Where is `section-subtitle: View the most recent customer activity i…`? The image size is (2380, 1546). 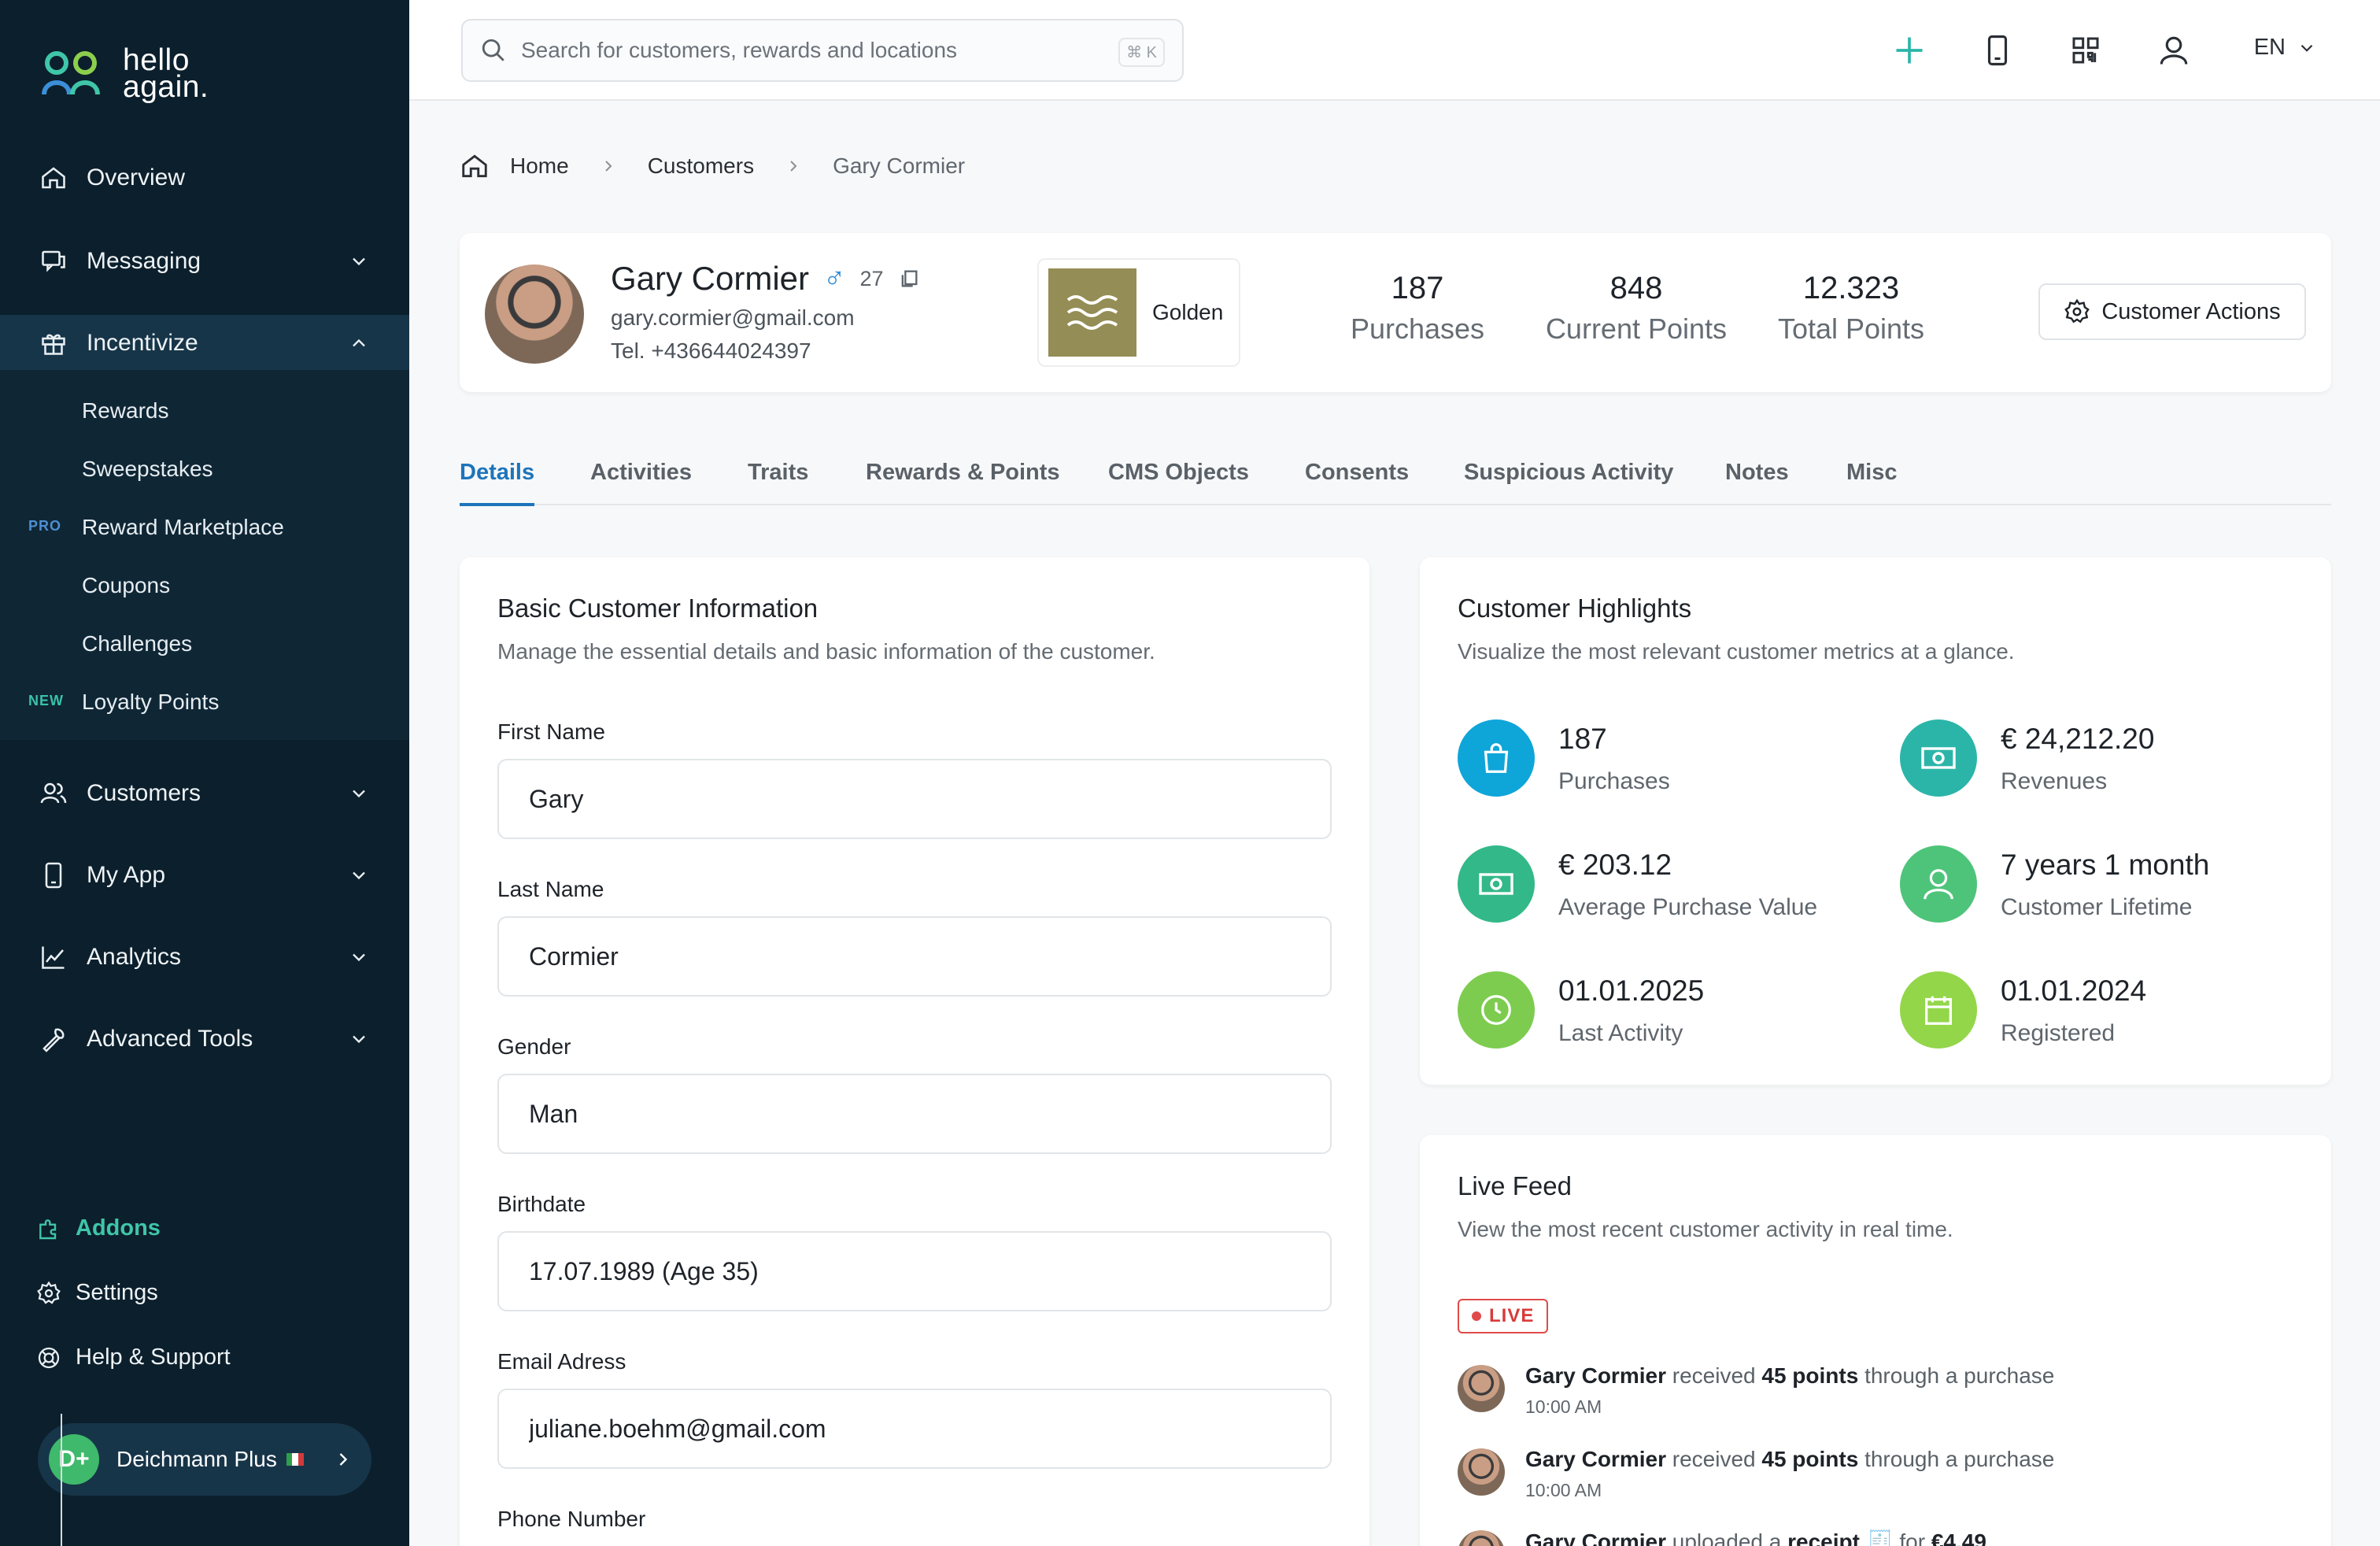 section-subtitle: View the most recent customer activity i… is located at coordinates (1706, 1229).